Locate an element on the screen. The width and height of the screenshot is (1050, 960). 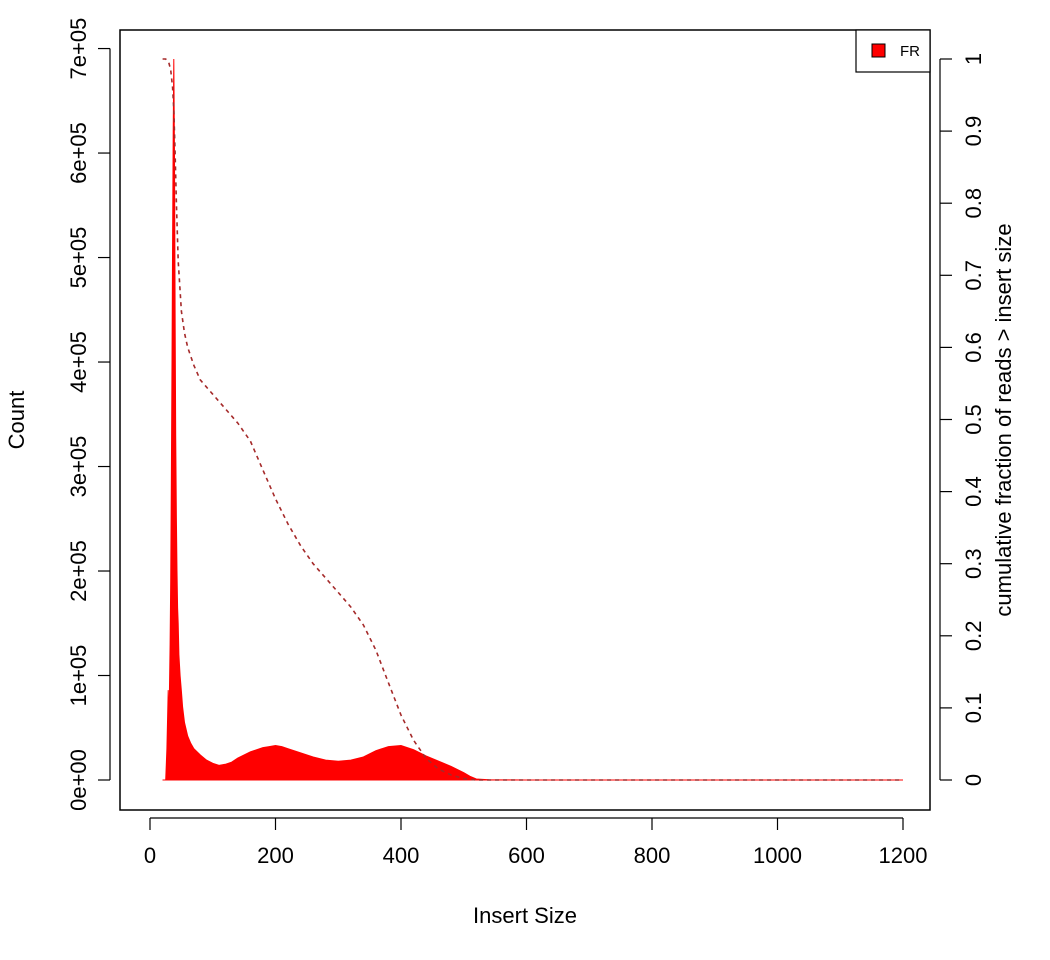
x-tick-label: 200 is located at coordinates (275, 855).